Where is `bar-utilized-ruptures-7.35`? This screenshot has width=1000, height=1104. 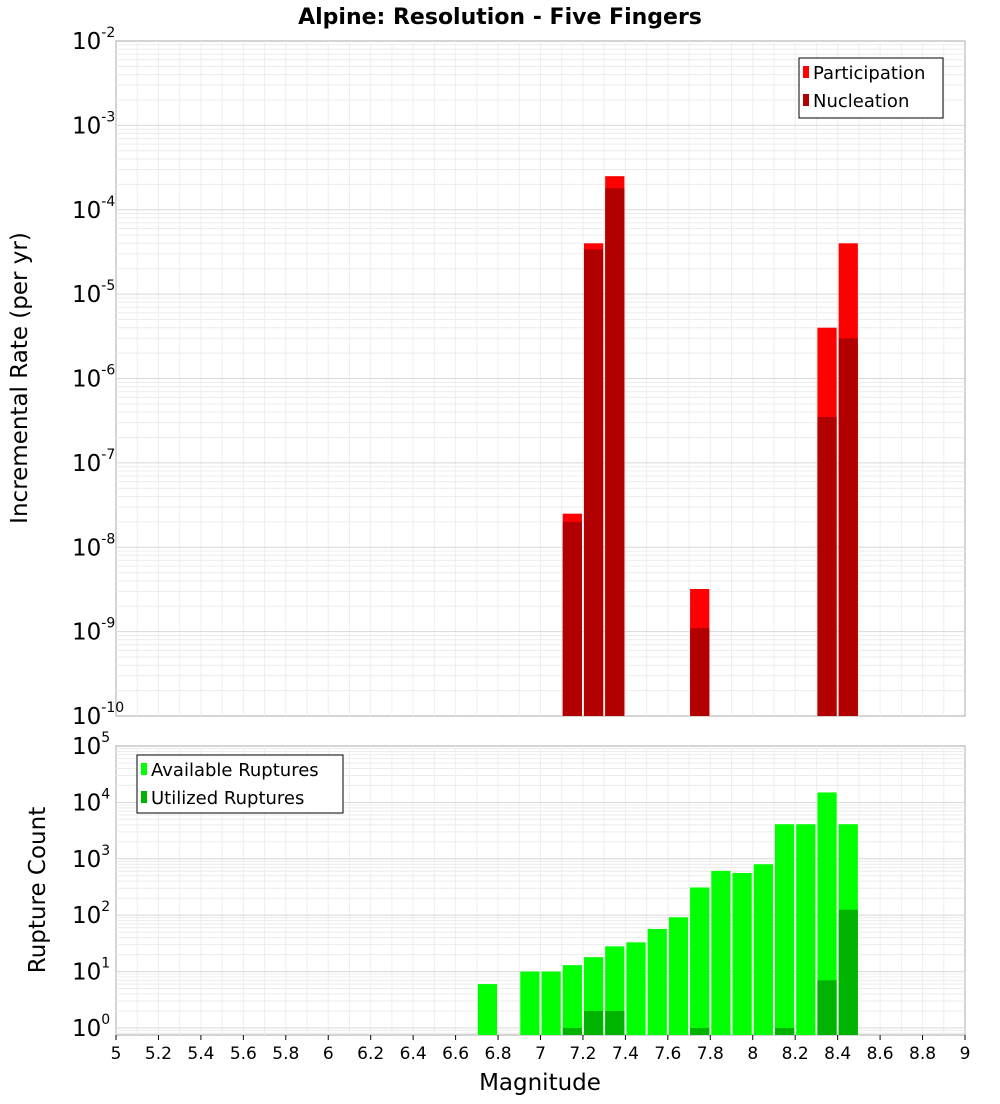
bar-utilized-ruptures-7.35 is located at coordinates (615, 1022).